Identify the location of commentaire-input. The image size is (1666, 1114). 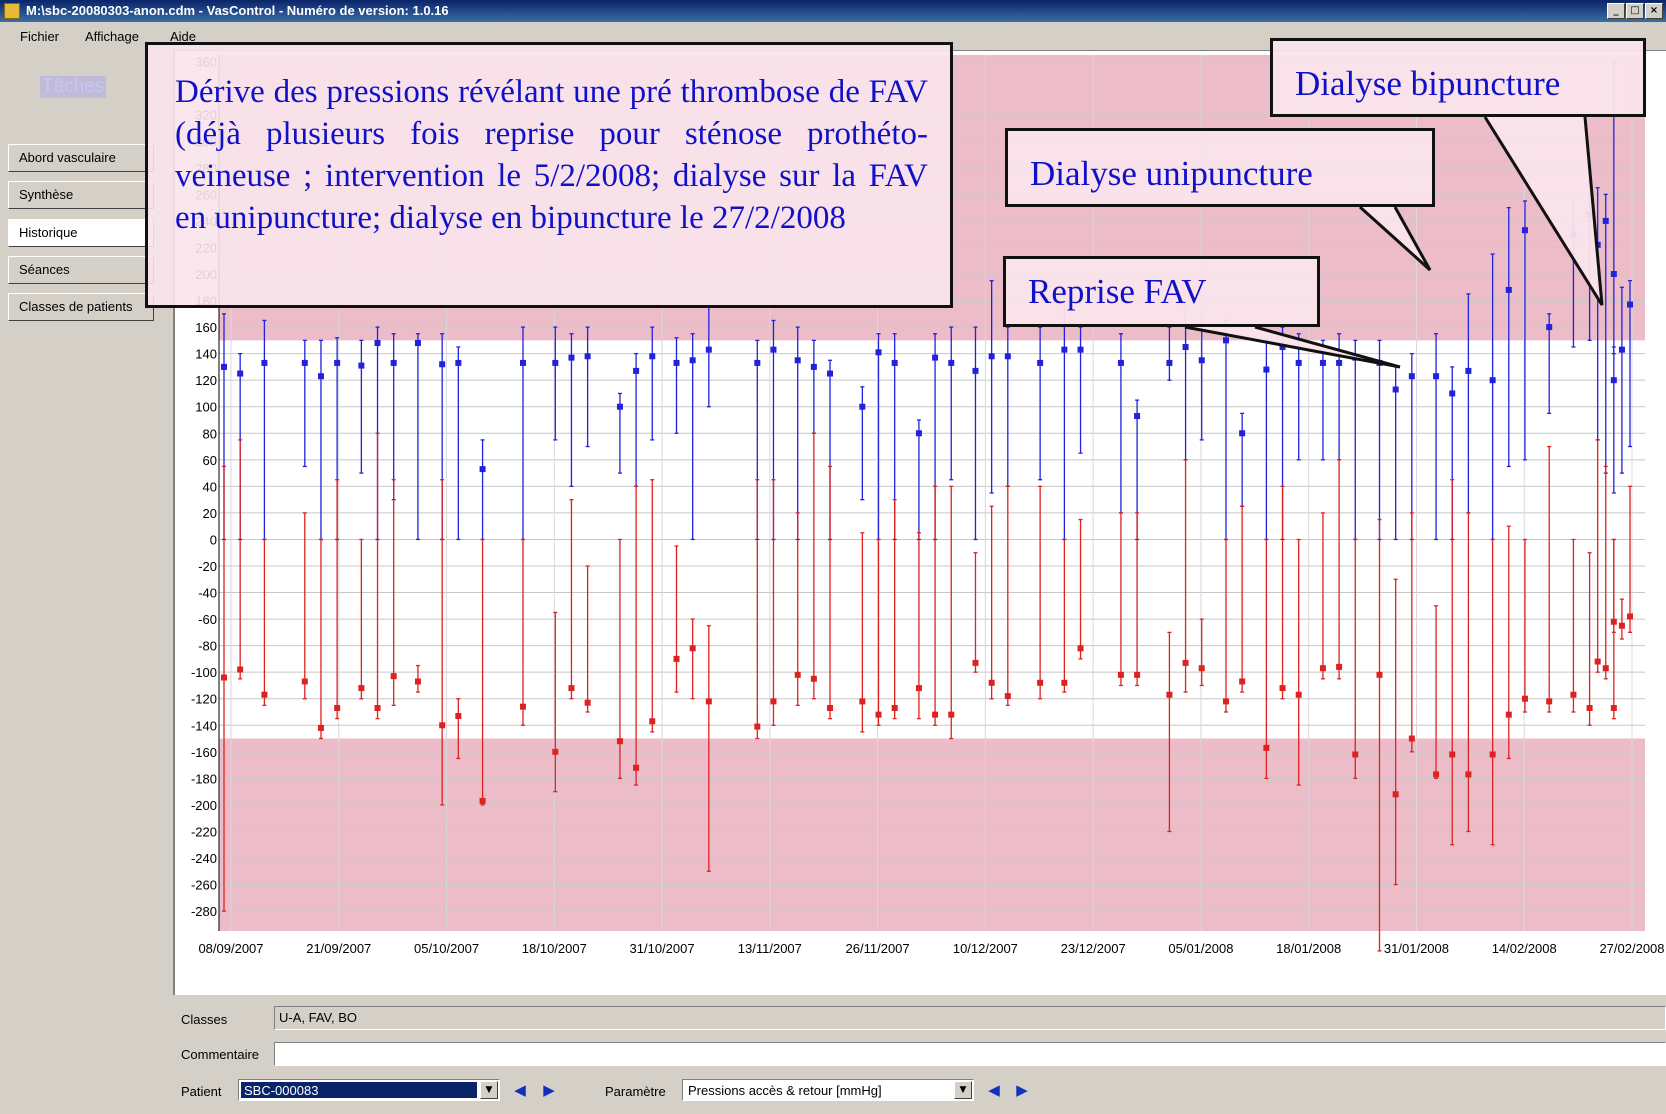
(970, 1054).